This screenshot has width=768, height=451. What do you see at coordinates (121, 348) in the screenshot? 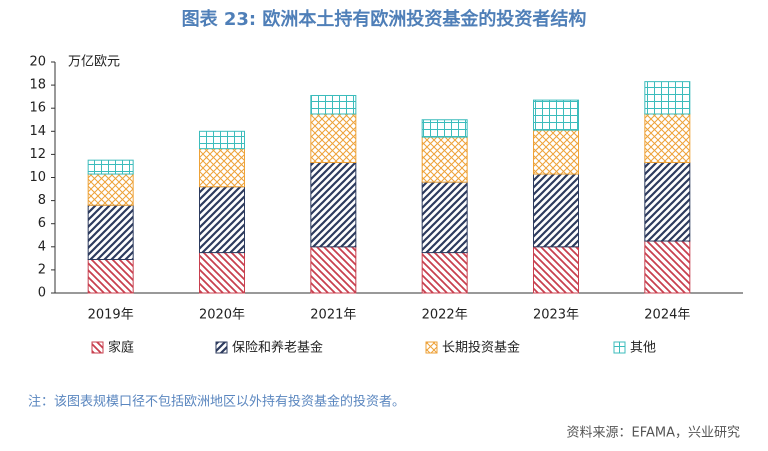
I see `legend-label: 家庭` at bounding box center [121, 348].